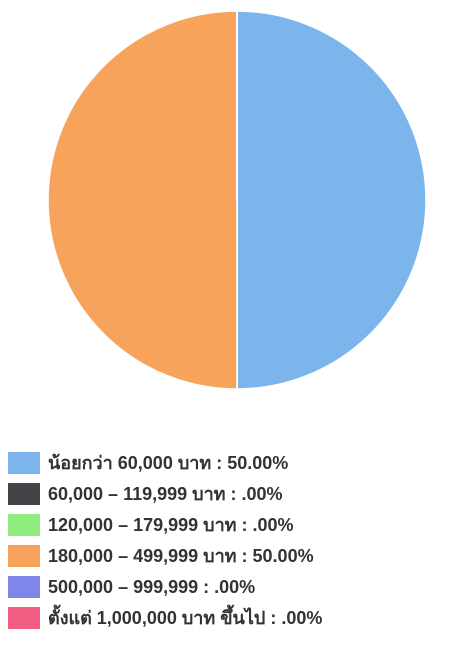 The height and width of the screenshot is (668, 466). What do you see at coordinates (168, 463) in the screenshot?
I see `legend-label: น้อยกว่า 60,000 บาท : 50.00%` at bounding box center [168, 463].